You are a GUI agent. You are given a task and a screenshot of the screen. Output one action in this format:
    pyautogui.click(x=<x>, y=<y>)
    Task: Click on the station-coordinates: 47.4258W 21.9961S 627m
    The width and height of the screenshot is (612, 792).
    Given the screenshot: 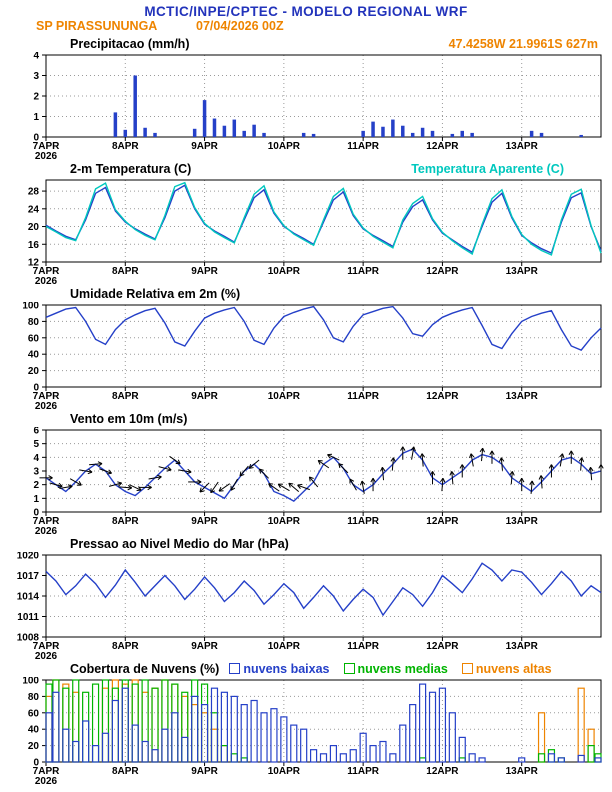 What is the action you would take?
    pyautogui.click(x=523, y=43)
    